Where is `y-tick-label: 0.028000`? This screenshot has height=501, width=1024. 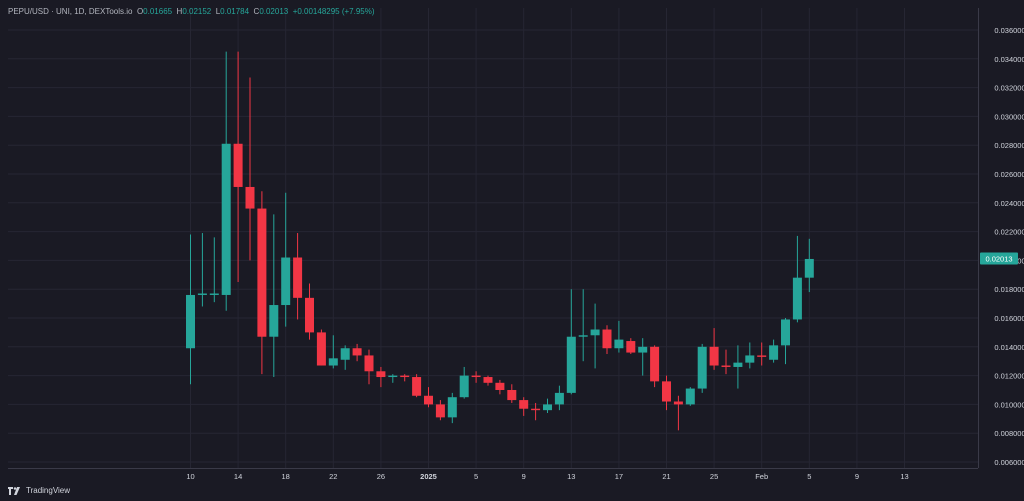
y-tick-label: 0.028000 is located at coordinates (1009, 145).